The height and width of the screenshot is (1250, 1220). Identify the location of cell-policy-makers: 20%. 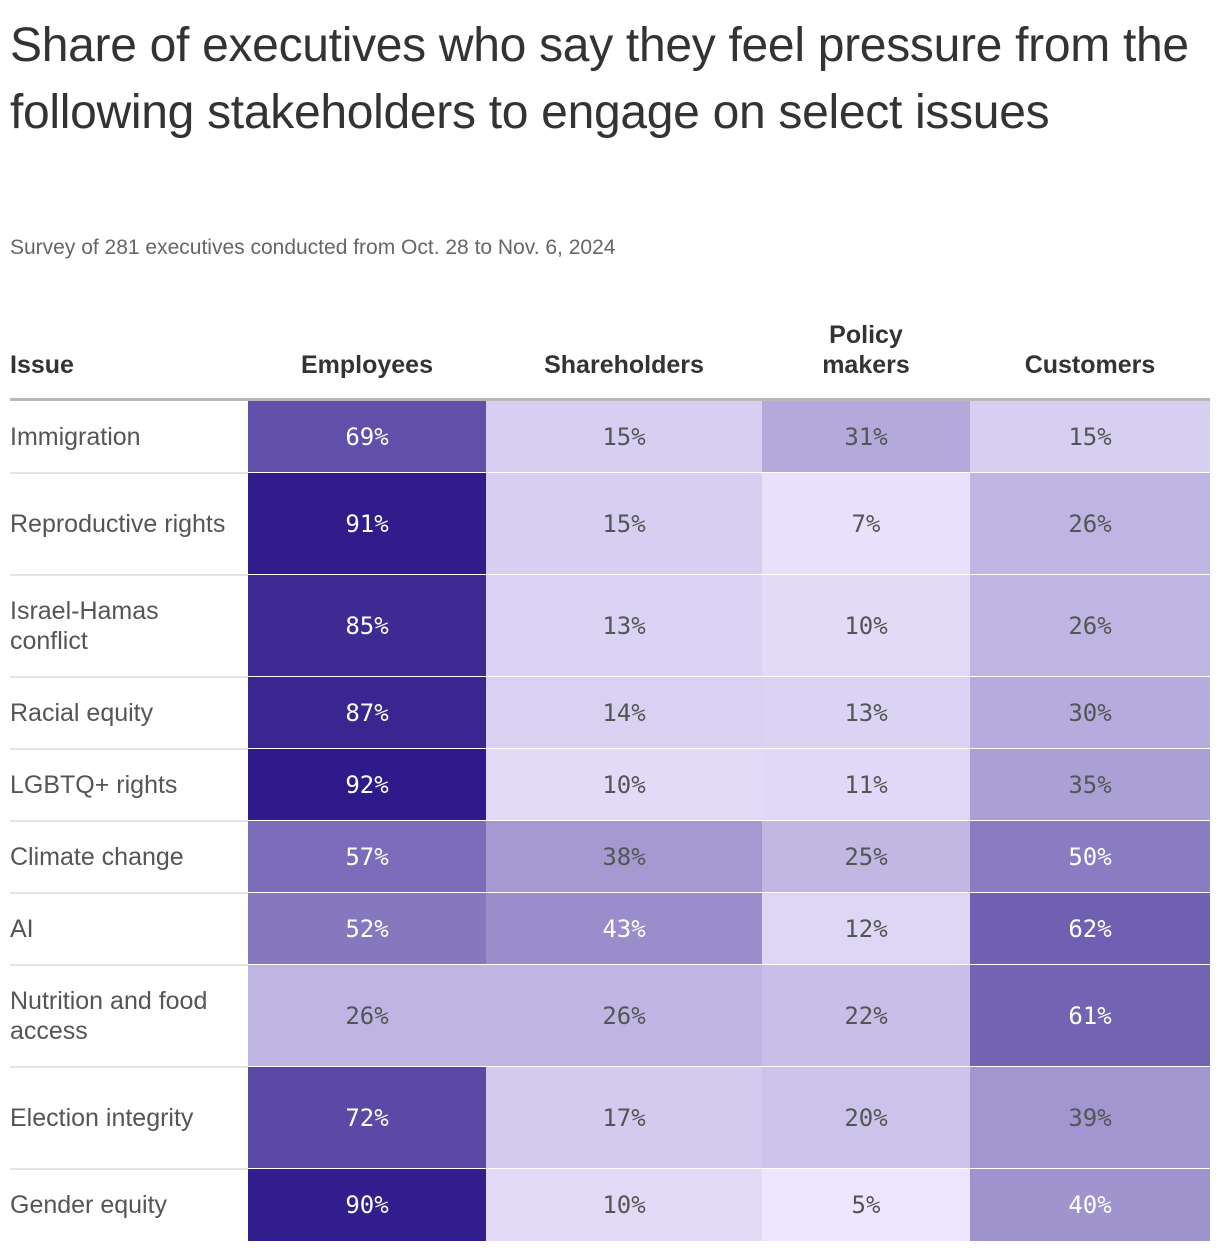
(866, 1118).